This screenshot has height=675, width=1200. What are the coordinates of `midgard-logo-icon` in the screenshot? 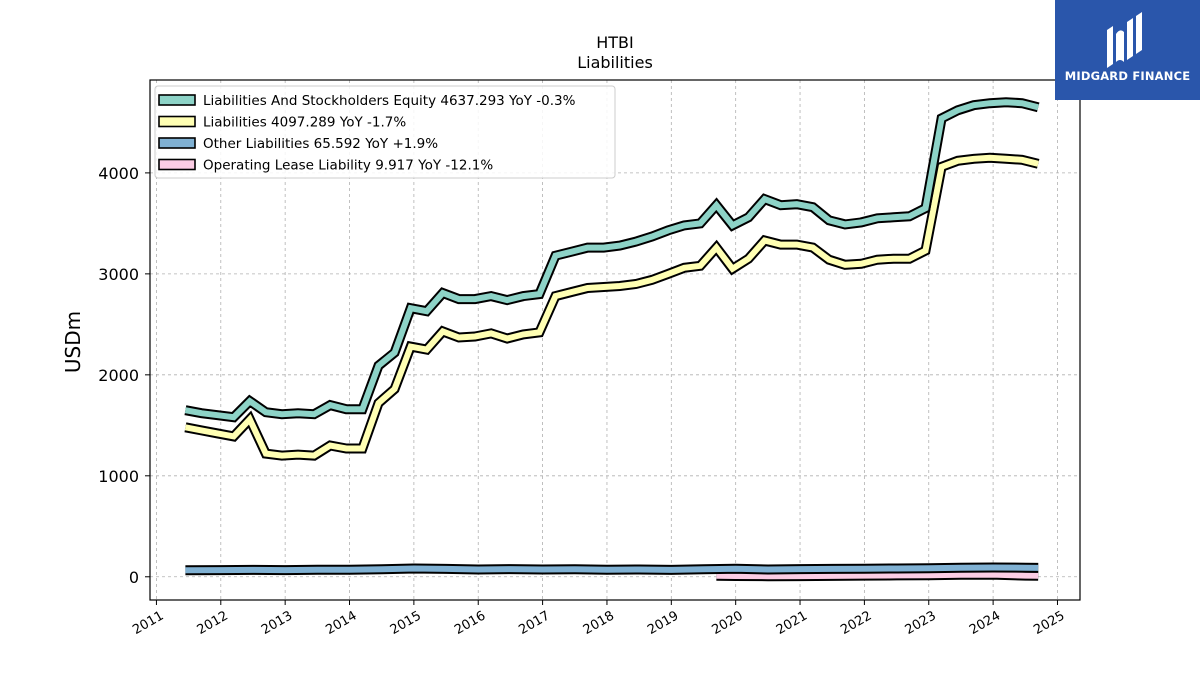 It's located at (1124, 40).